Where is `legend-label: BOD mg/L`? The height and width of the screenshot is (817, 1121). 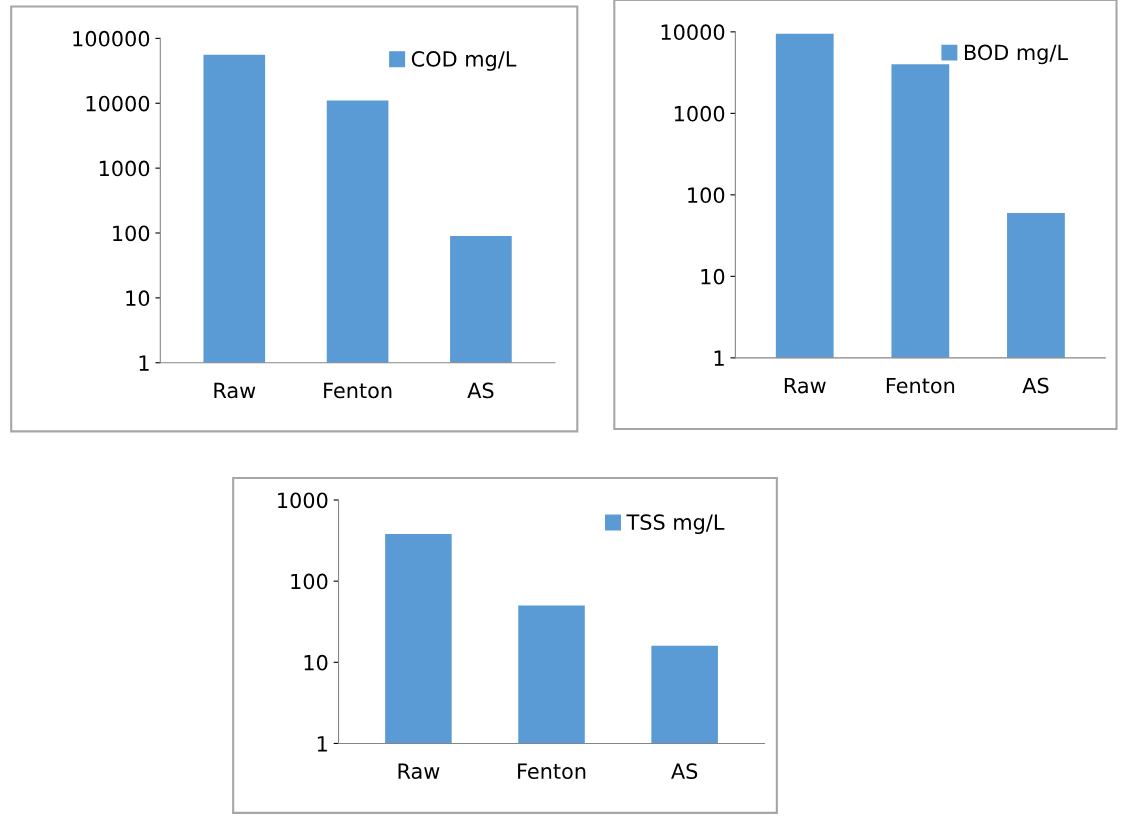
legend-label: BOD mg/L is located at coordinates (1016, 54).